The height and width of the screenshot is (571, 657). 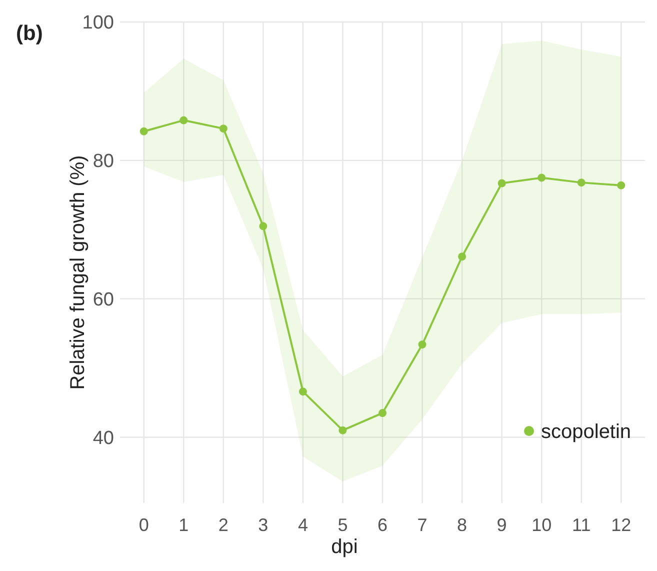 What do you see at coordinates (586, 432) in the screenshot?
I see `legend-label: scopoletin` at bounding box center [586, 432].